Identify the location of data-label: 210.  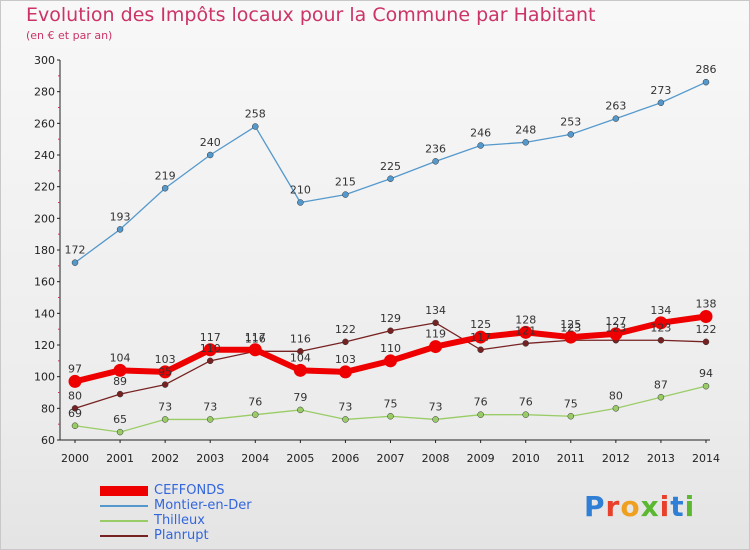
(300, 190).